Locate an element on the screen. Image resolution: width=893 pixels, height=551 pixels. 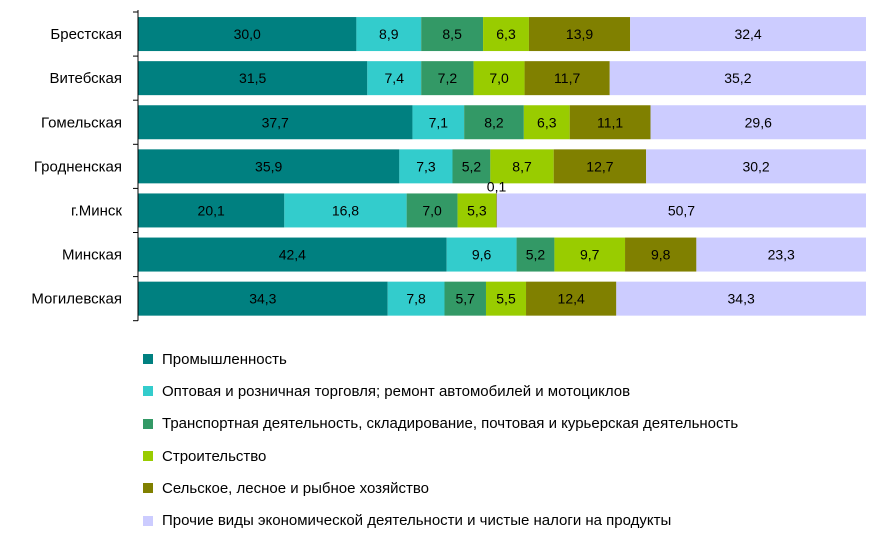
data-label: 13,9 is located at coordinates (579, 34).